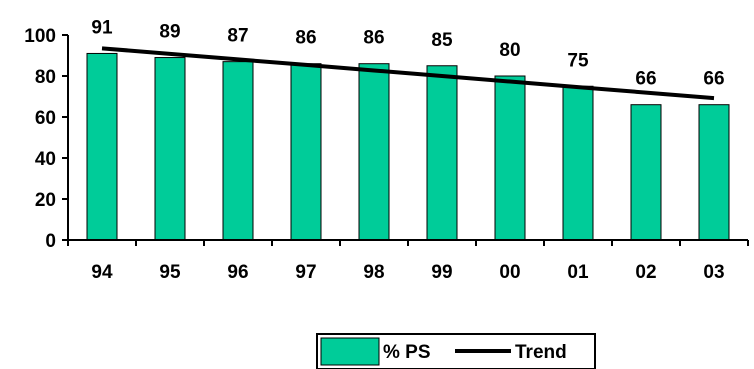  Describe the element at coordinates (169, 32) in the screenshot. I see `data-label-95: 89` at that location.